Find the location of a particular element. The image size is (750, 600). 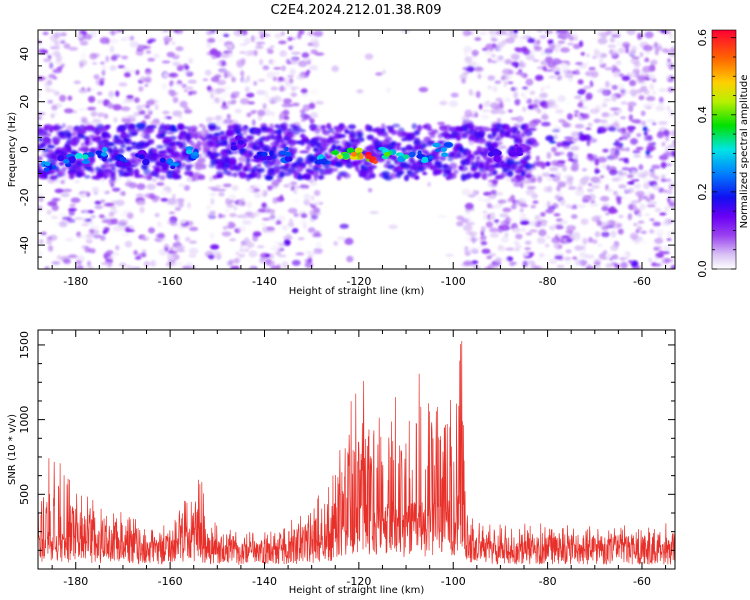

snr-x-tick-label: -80 is located at coordinates (548, 581).